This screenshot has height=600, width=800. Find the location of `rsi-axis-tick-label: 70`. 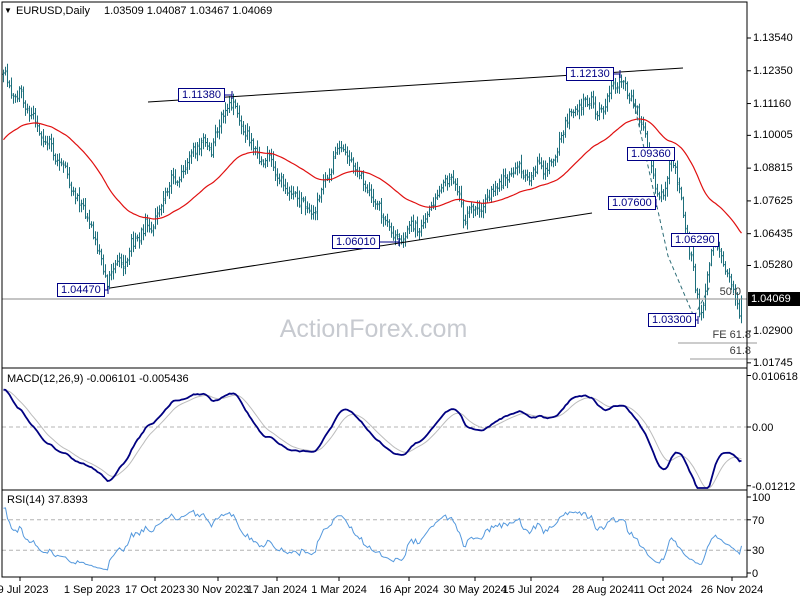

rsi-axis-tick-label: 70 is located at coordinates (758, 521).